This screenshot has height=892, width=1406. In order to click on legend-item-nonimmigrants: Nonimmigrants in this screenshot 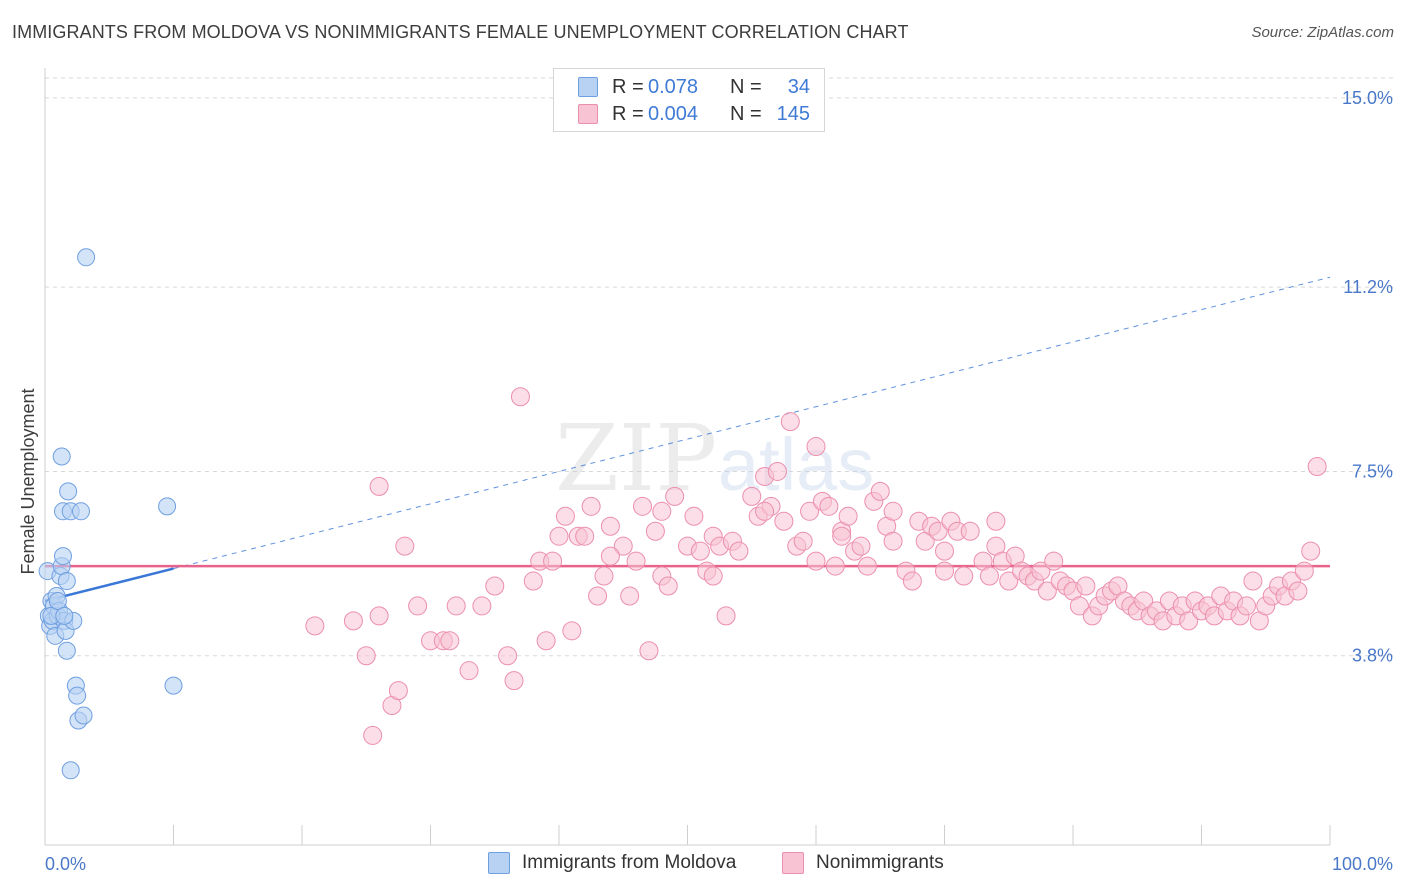, I will do `click(863, 863)`.